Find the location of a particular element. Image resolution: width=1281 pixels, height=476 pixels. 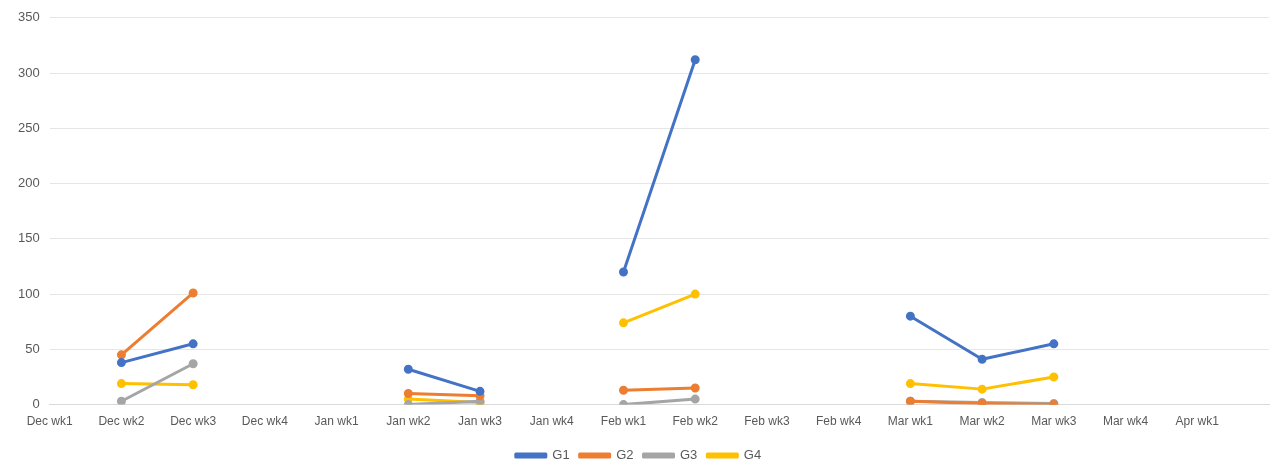

legend-label: G3 is located at coordinates (689, 455).